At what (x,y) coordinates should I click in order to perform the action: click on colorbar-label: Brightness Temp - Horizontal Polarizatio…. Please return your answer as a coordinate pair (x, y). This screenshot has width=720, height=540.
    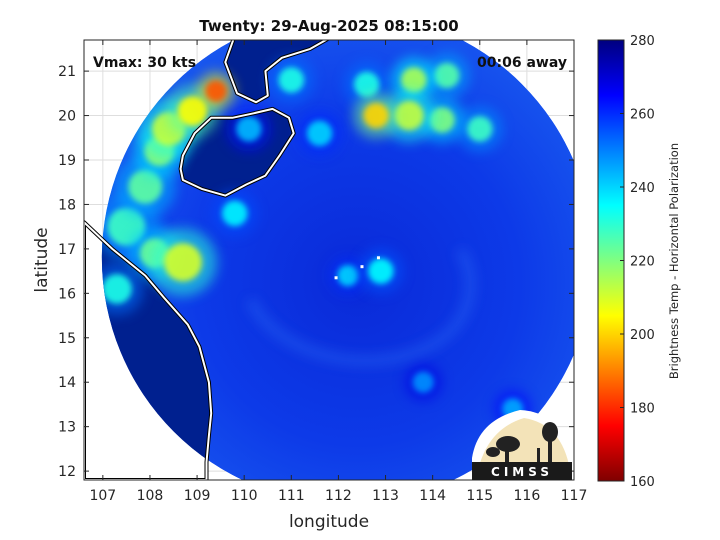
    Looking at the image, I should click on (674, 261).